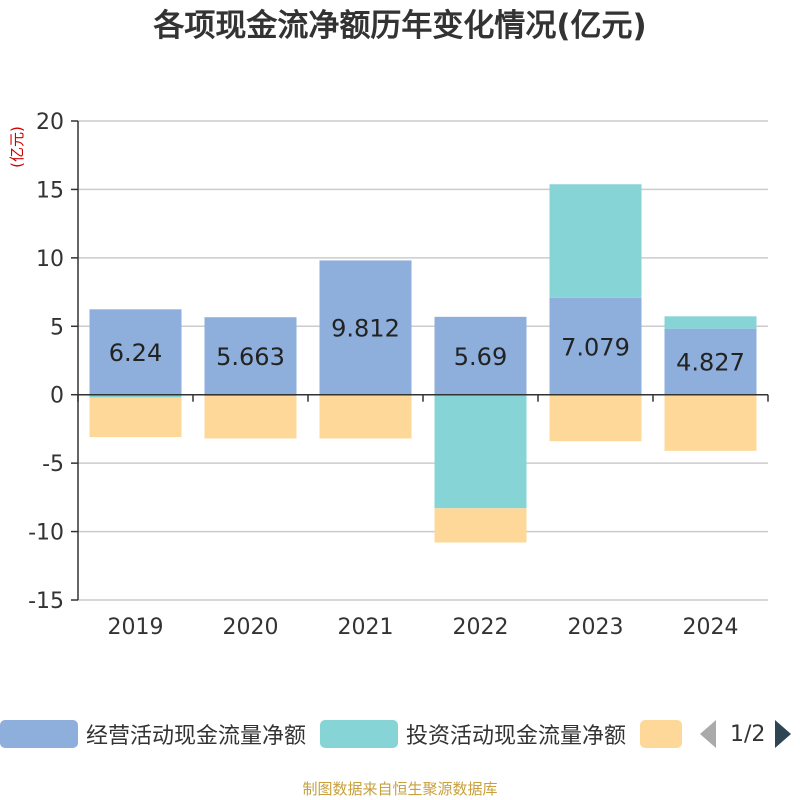 This screenshot has height=800, width=800. What do you see at coordinates (46, 533) in the screenshot?
I see `y-tick-label: -10` at bounding box center [46, 533].